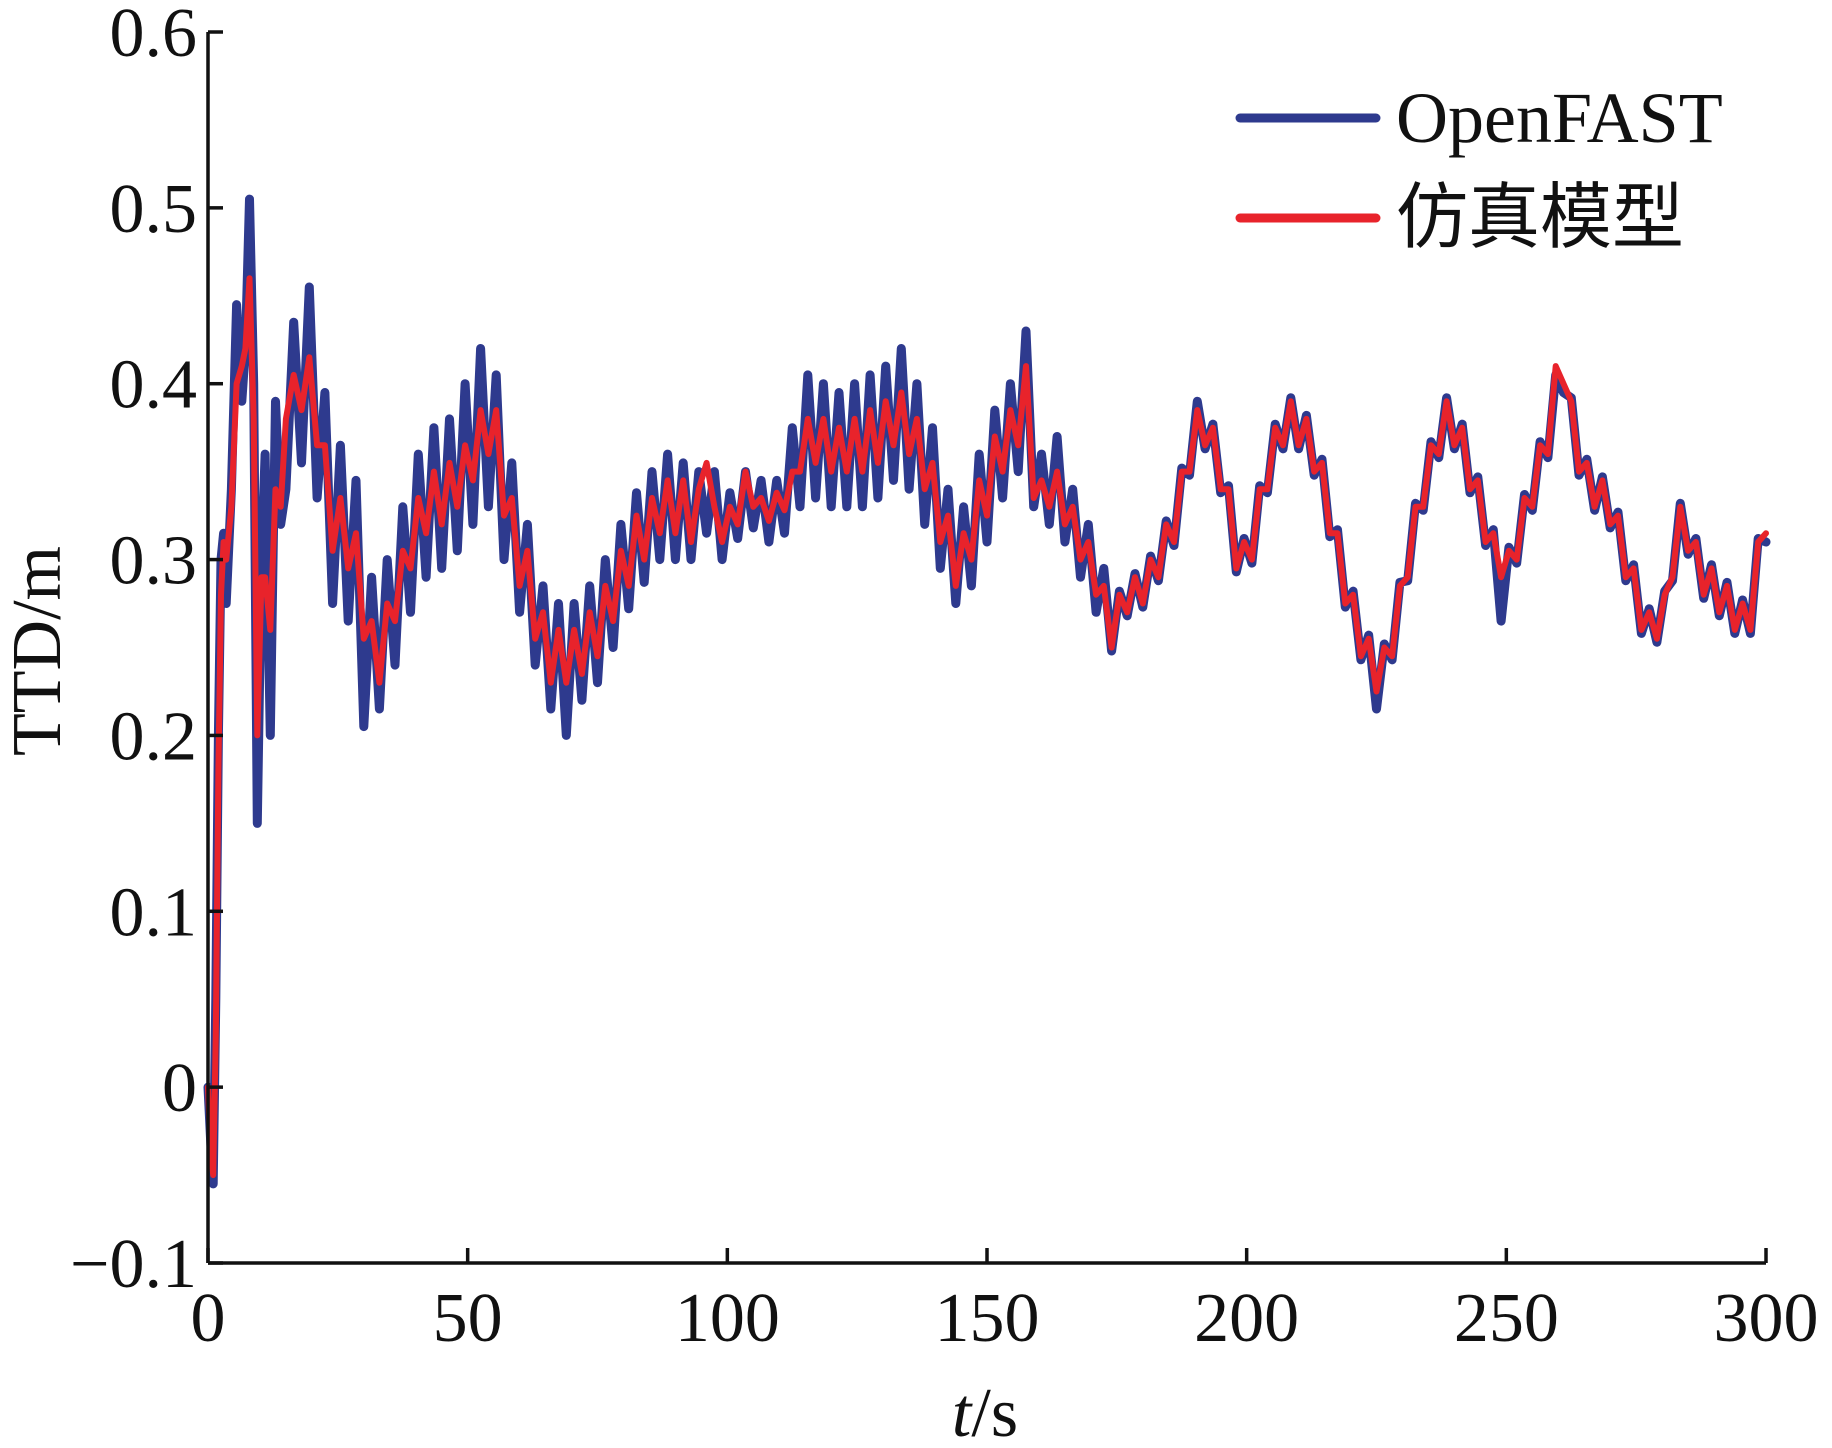 This screenshot has width=1832, height=1448. I want to click on y-tick-label: 0.3, so click(154, 561).